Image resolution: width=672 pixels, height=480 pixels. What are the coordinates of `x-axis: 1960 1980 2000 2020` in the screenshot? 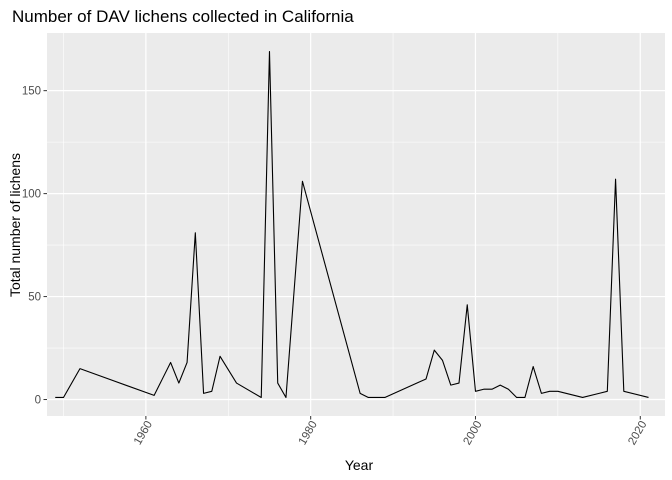 It's located at (391, 431).